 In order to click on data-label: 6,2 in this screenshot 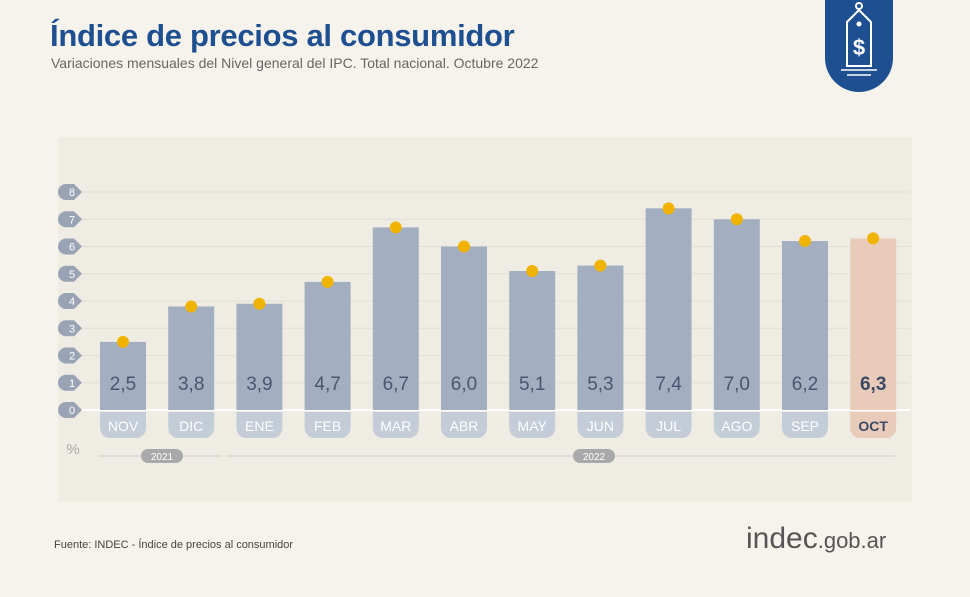, I will do `click(805, 384)`.